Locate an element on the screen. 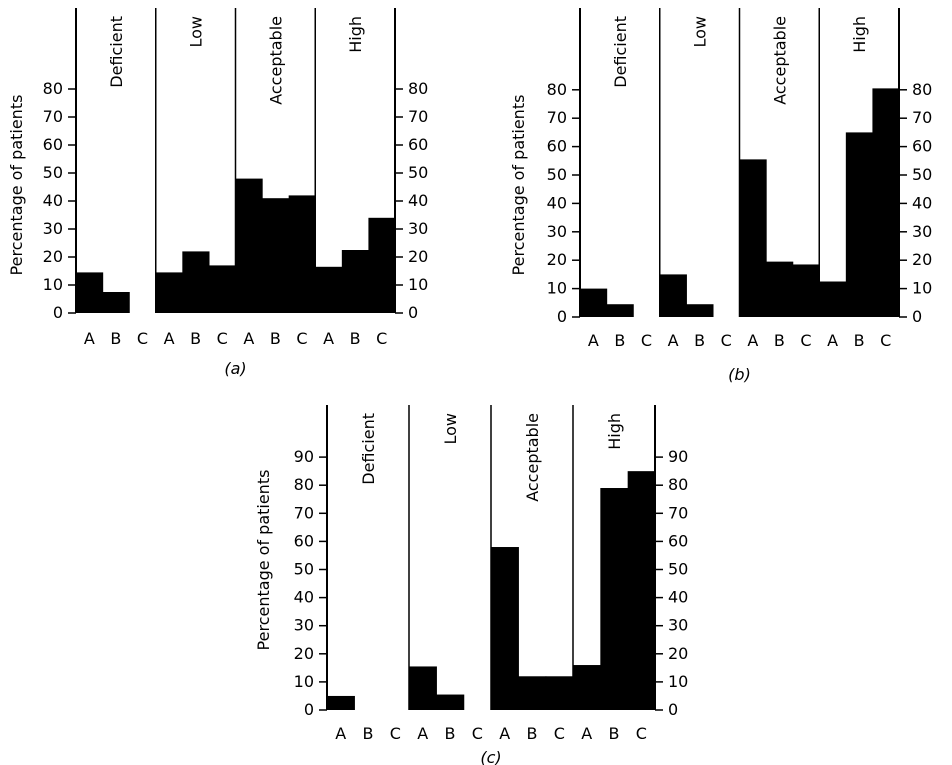  panel-label: (c) is located at coordinates (490, 756).